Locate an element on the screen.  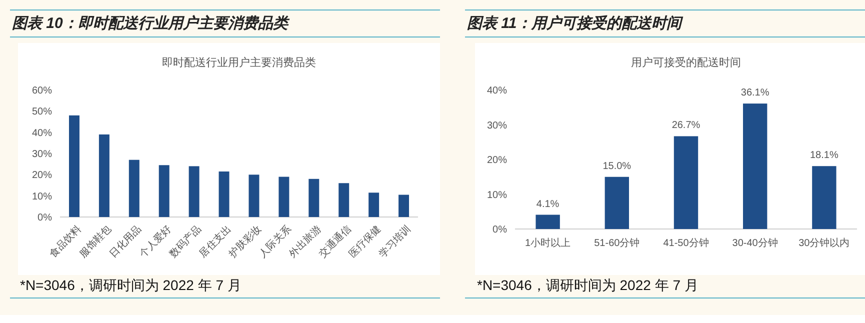
chart-title: 图表 10：即时配送行业用户主要消费品类 is located at coordinates (151, 23).